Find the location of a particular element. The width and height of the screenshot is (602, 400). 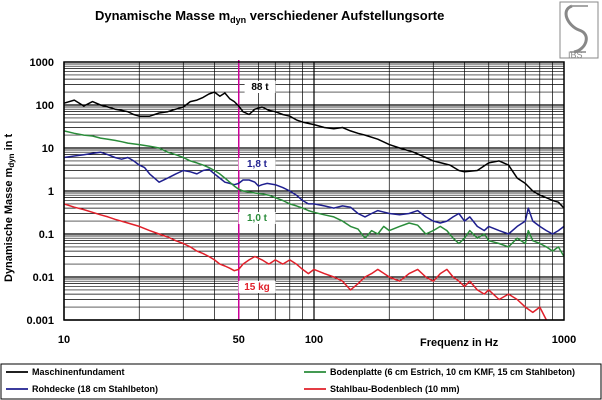

x-tick-label: 50 is located at coordinates (239, 340).